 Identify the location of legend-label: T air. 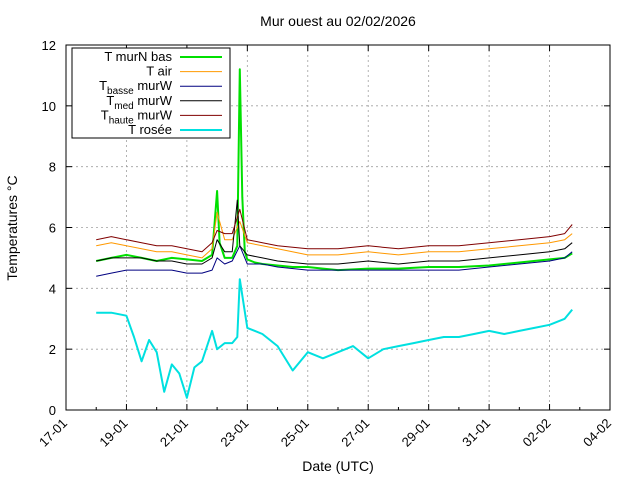
(159, 71).